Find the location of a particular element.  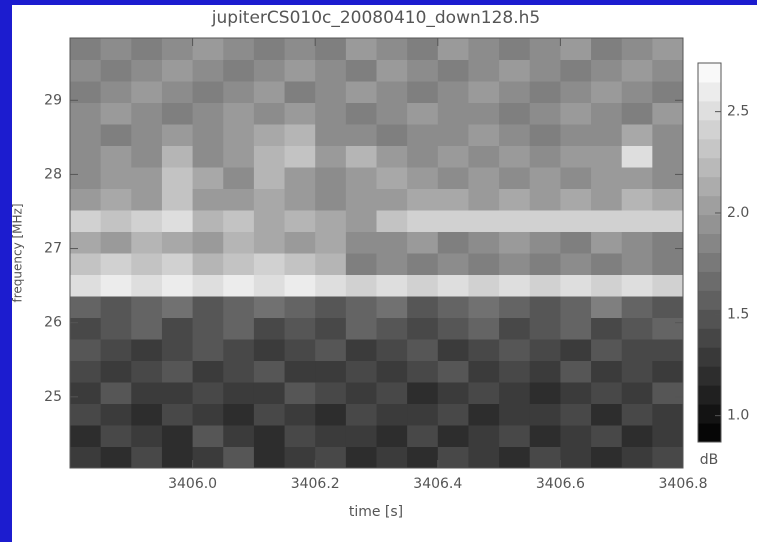

x-tick-label: 3406.6 is located at coordinates (560, 484).